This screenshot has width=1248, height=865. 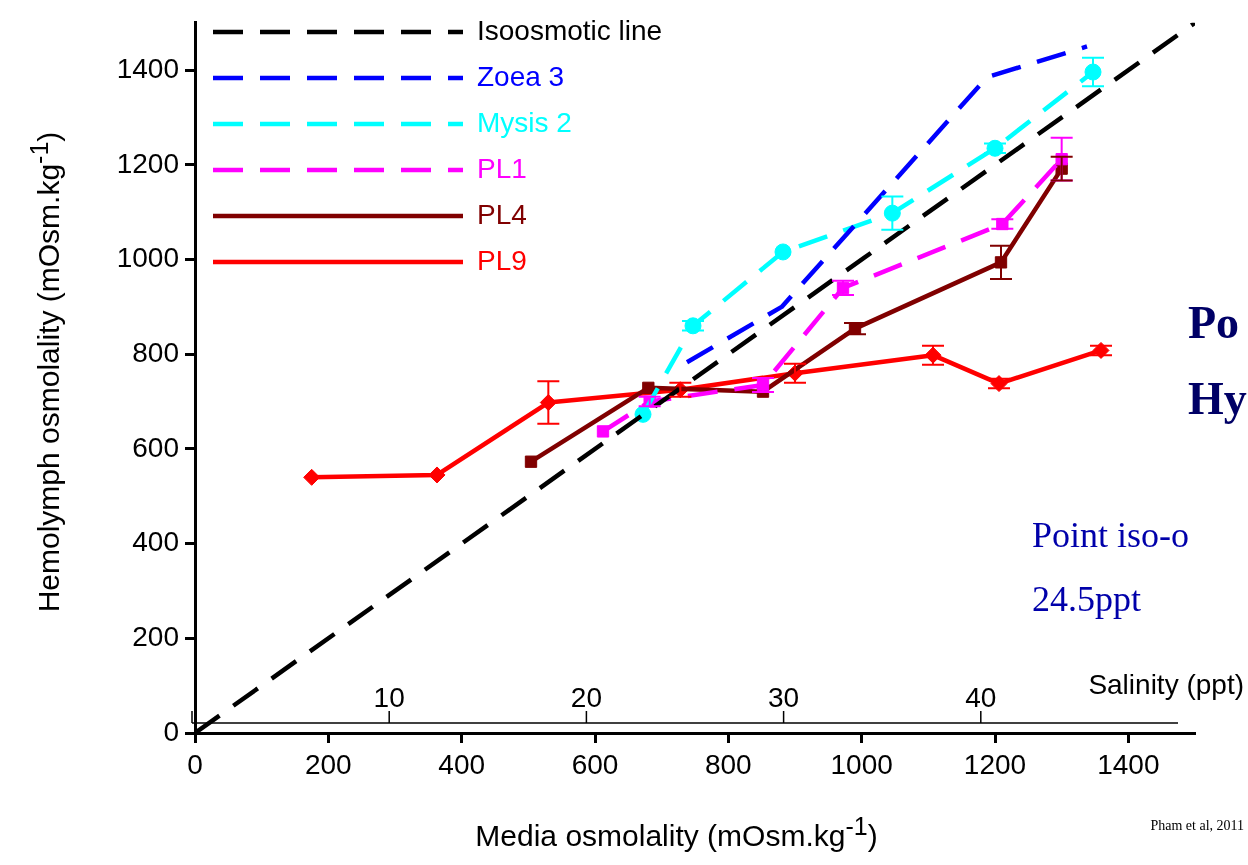 What do you see at coordinates (155, 637) in the screenshot?
I see `y-tick-label: 200` at bounding box center [155, 637].